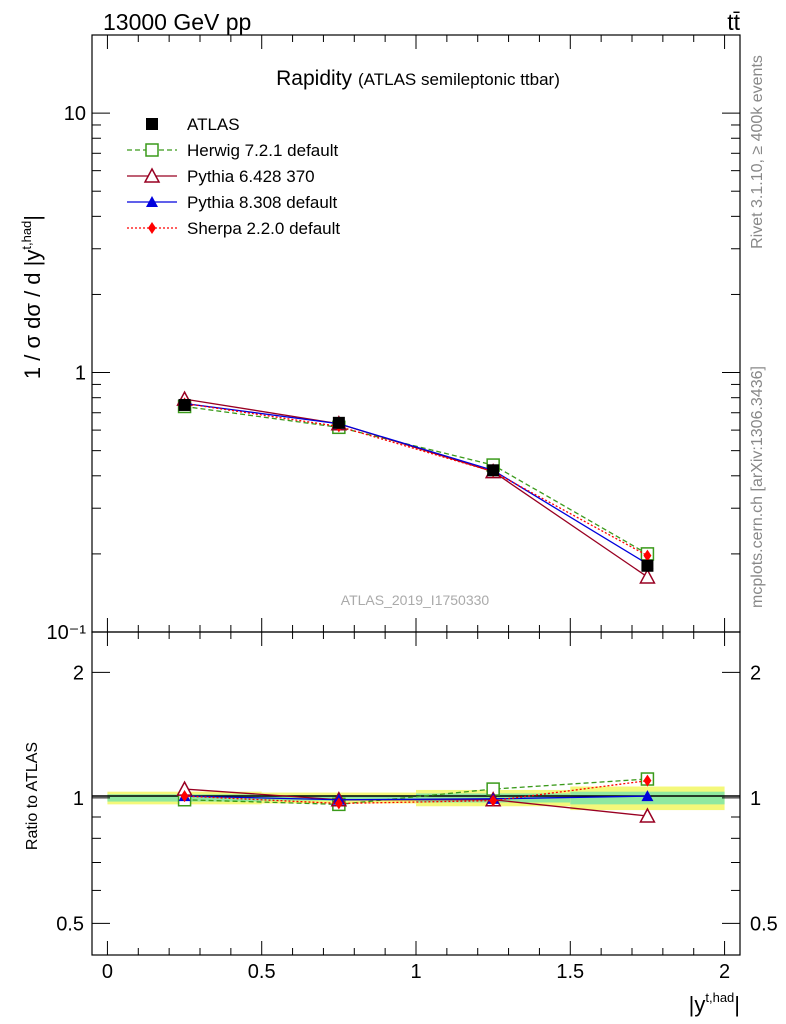 This screenshot has height=1024, width=786. Describe the element at coordinates (755, 799) in the screenshot. I see `ratio-y-tick-label-right: 1` at that location.